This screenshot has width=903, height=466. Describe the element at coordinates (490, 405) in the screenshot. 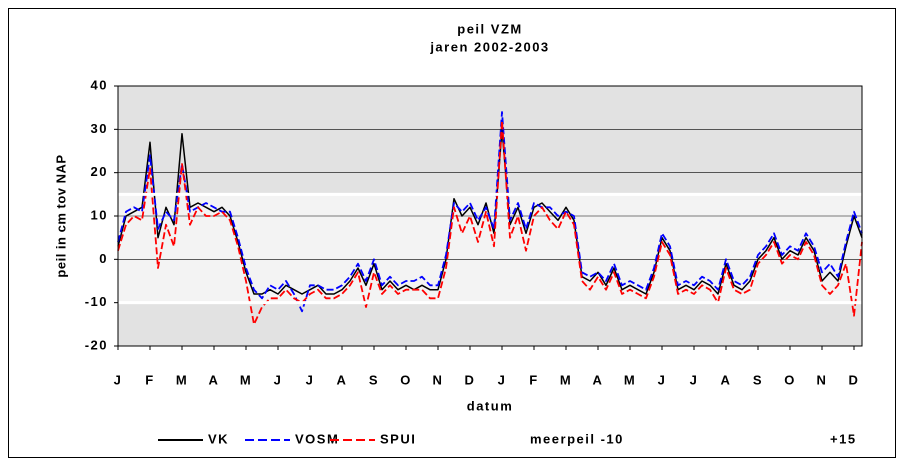

I see `x-axis-label: datum` at that location.